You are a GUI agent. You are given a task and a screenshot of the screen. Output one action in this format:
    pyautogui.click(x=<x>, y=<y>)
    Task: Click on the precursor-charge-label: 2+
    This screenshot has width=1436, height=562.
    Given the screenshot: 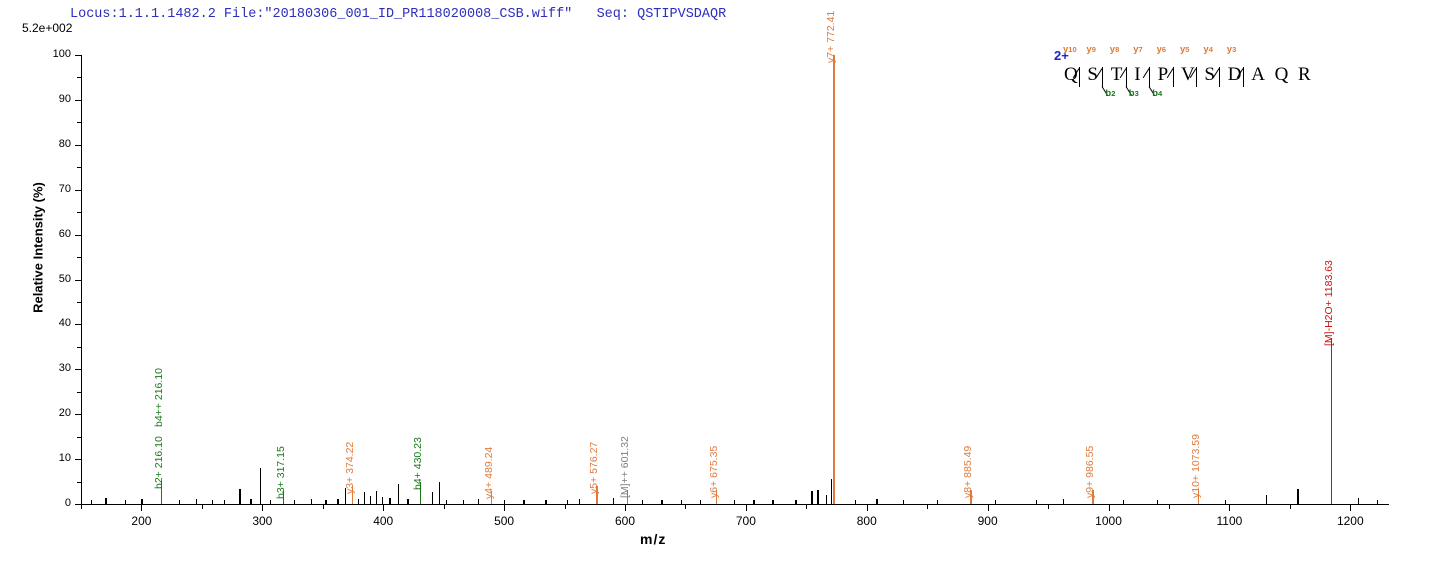 What is the action you would take?
    pyautogui.click(x=1061, y=55)
    